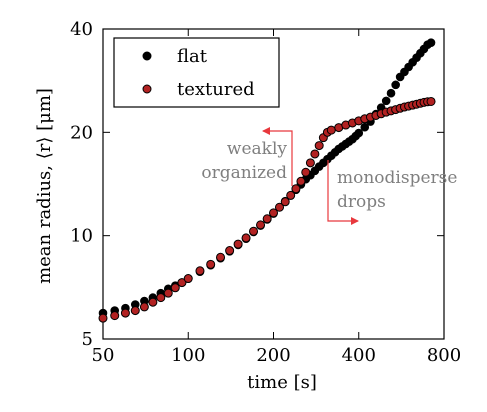 The height and width of the screenshot is (412, 487). What do you see at coordinates (87, 339) in the screenshot?
I see `y-tick-label: 5` at bounding box center [87, 339].